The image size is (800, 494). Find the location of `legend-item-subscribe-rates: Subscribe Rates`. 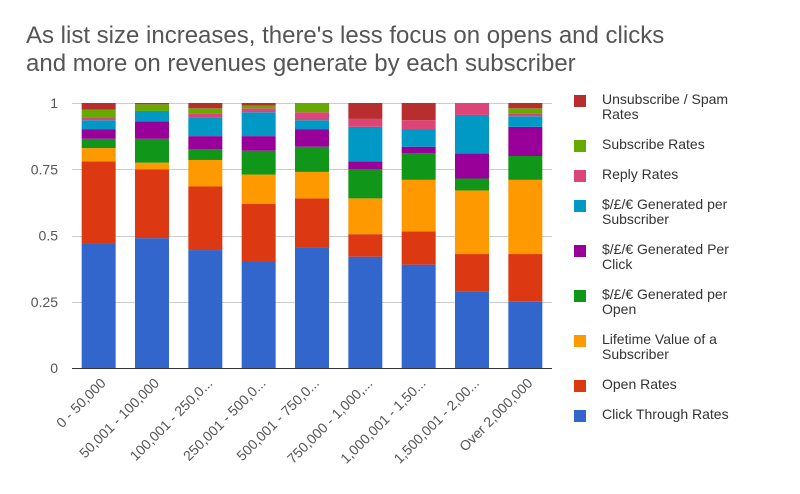

legend-item-subscribe-rates: Subscribe Rates is located at coordinates (684, 144).